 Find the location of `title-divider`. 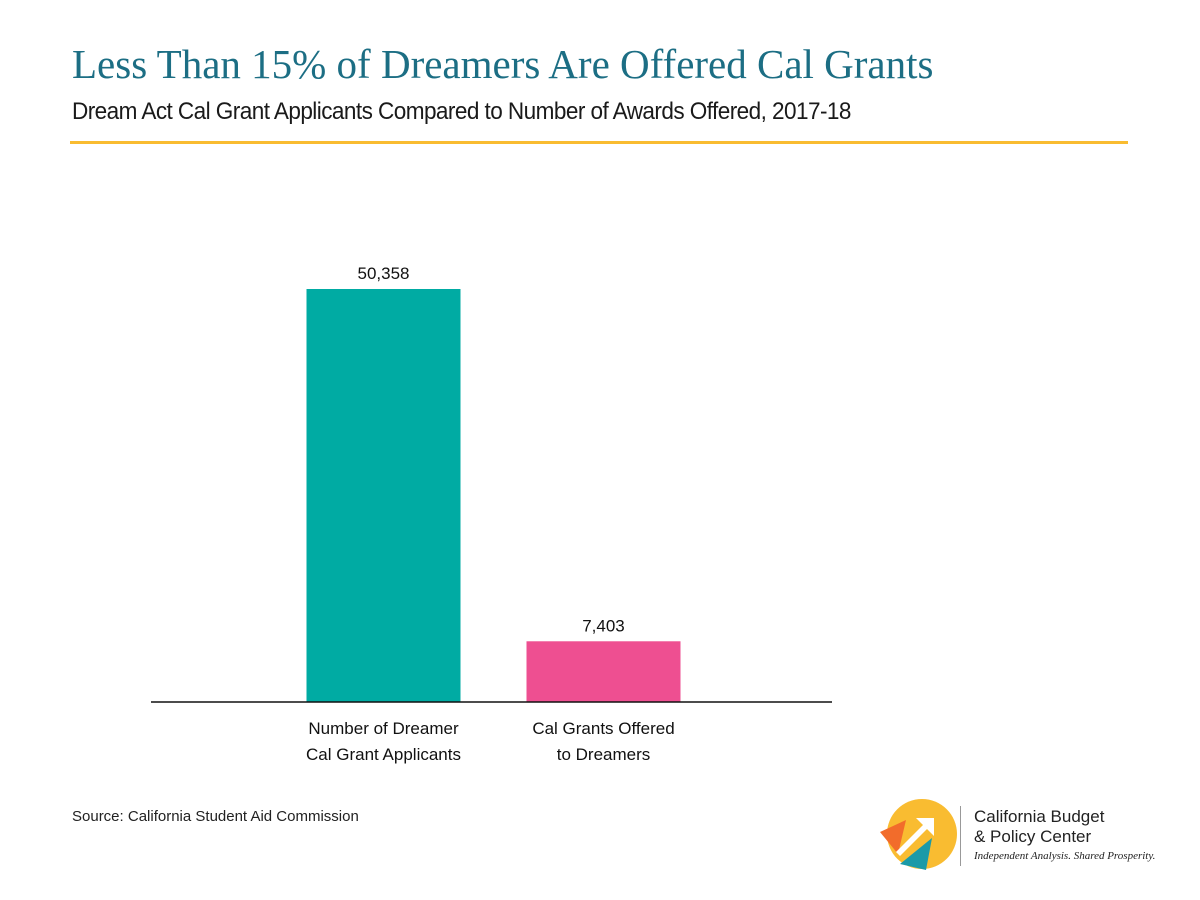

title-divider is located at coordinates (599, 142).